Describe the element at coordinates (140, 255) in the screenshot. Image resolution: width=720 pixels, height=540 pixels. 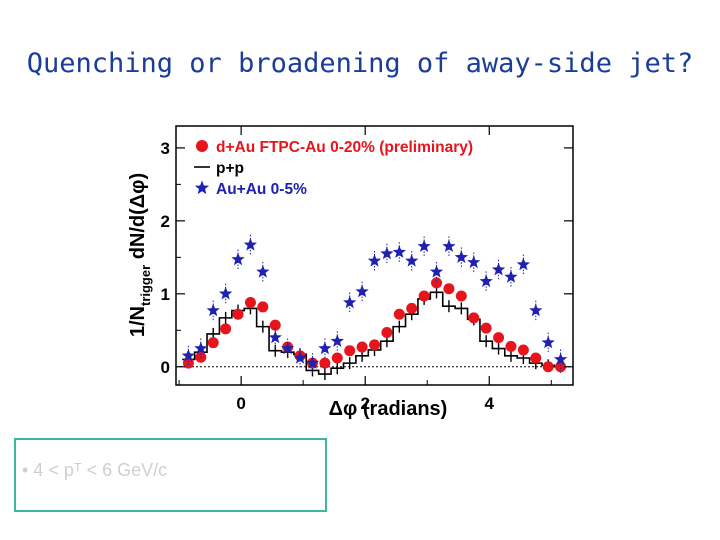
I see `y-axis-label: 1/Ntrigger dN/d(Δφ)` at that location.